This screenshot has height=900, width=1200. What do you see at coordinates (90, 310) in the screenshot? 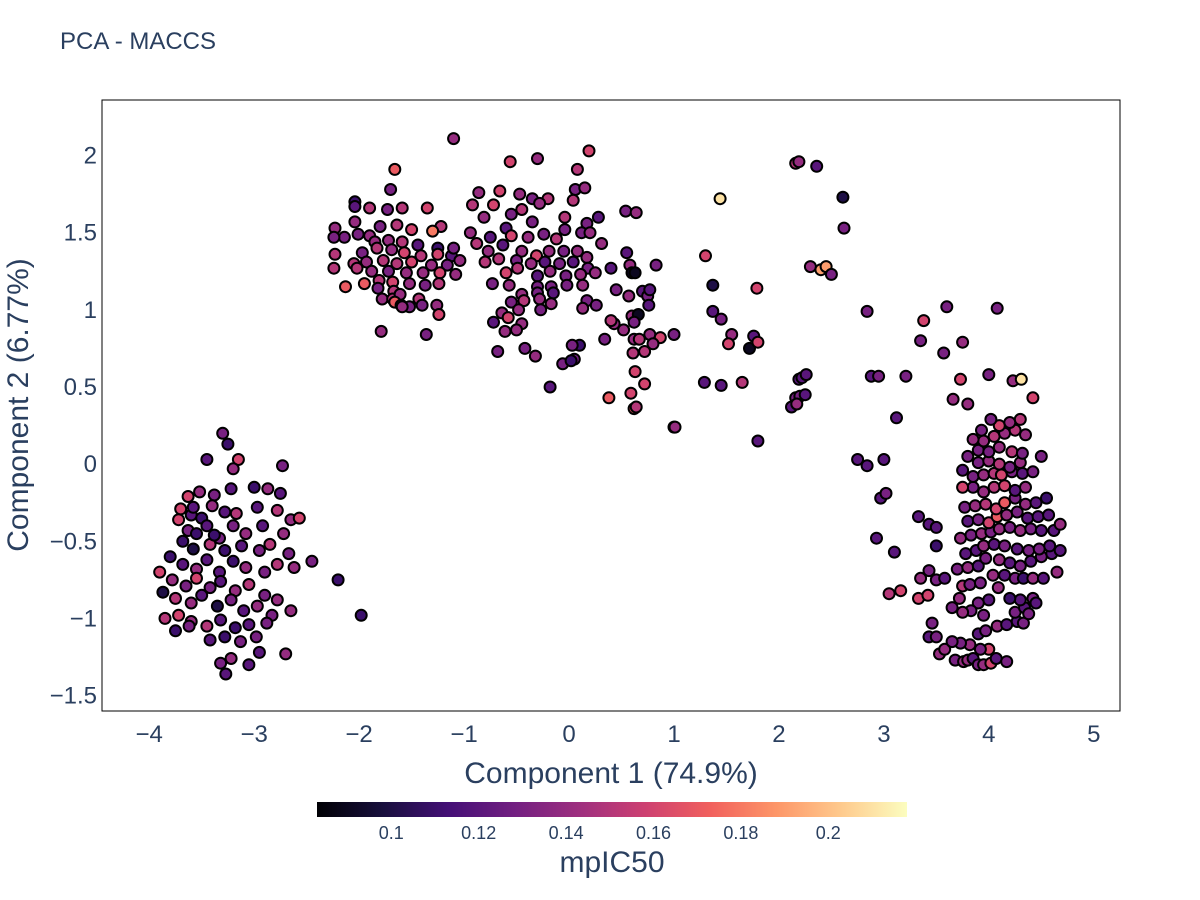
I see `y-tick-label: 1` at bounding box center [90, 310].